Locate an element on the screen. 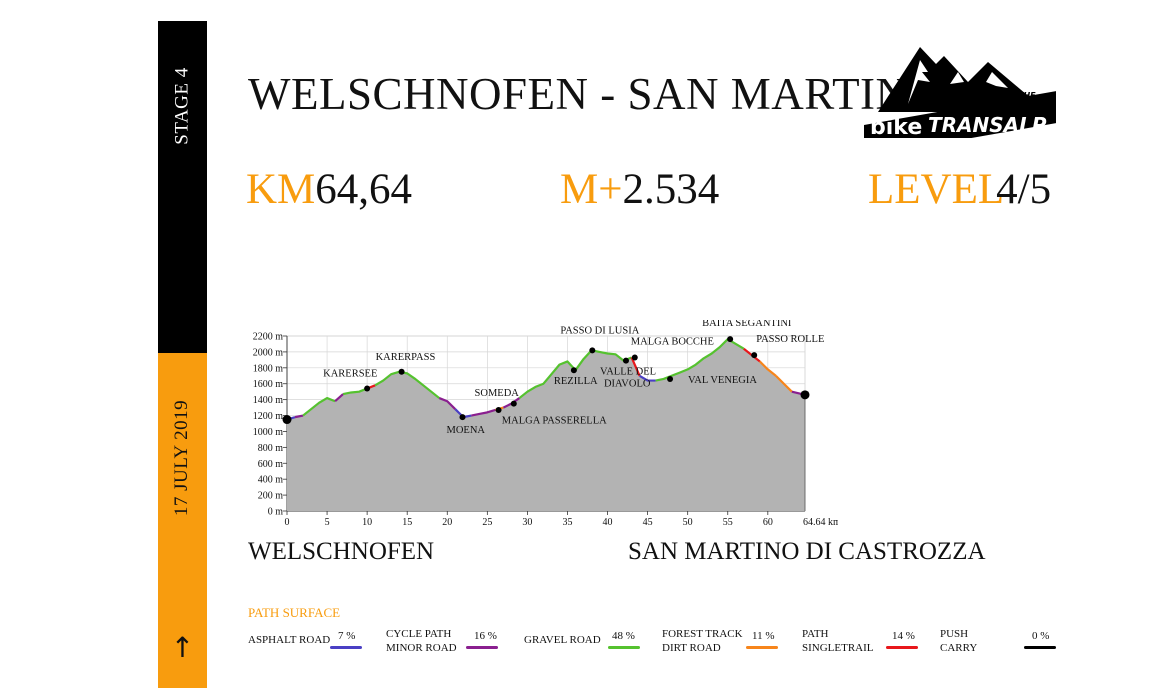 The height and width of the screenshot is (700, 1149). date-sidebar: 17 JULY 2019 ↑ is located at coordinates (182, 520).